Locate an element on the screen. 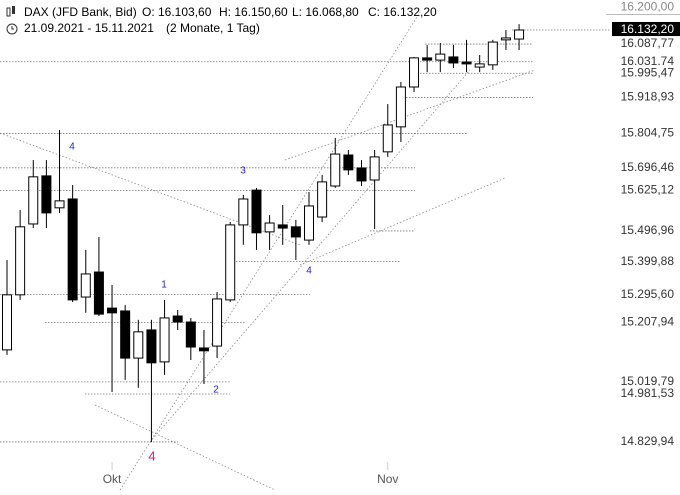 The image size is (680, 495). low: L: 16.068,80 is located at coordinates (325, 12).